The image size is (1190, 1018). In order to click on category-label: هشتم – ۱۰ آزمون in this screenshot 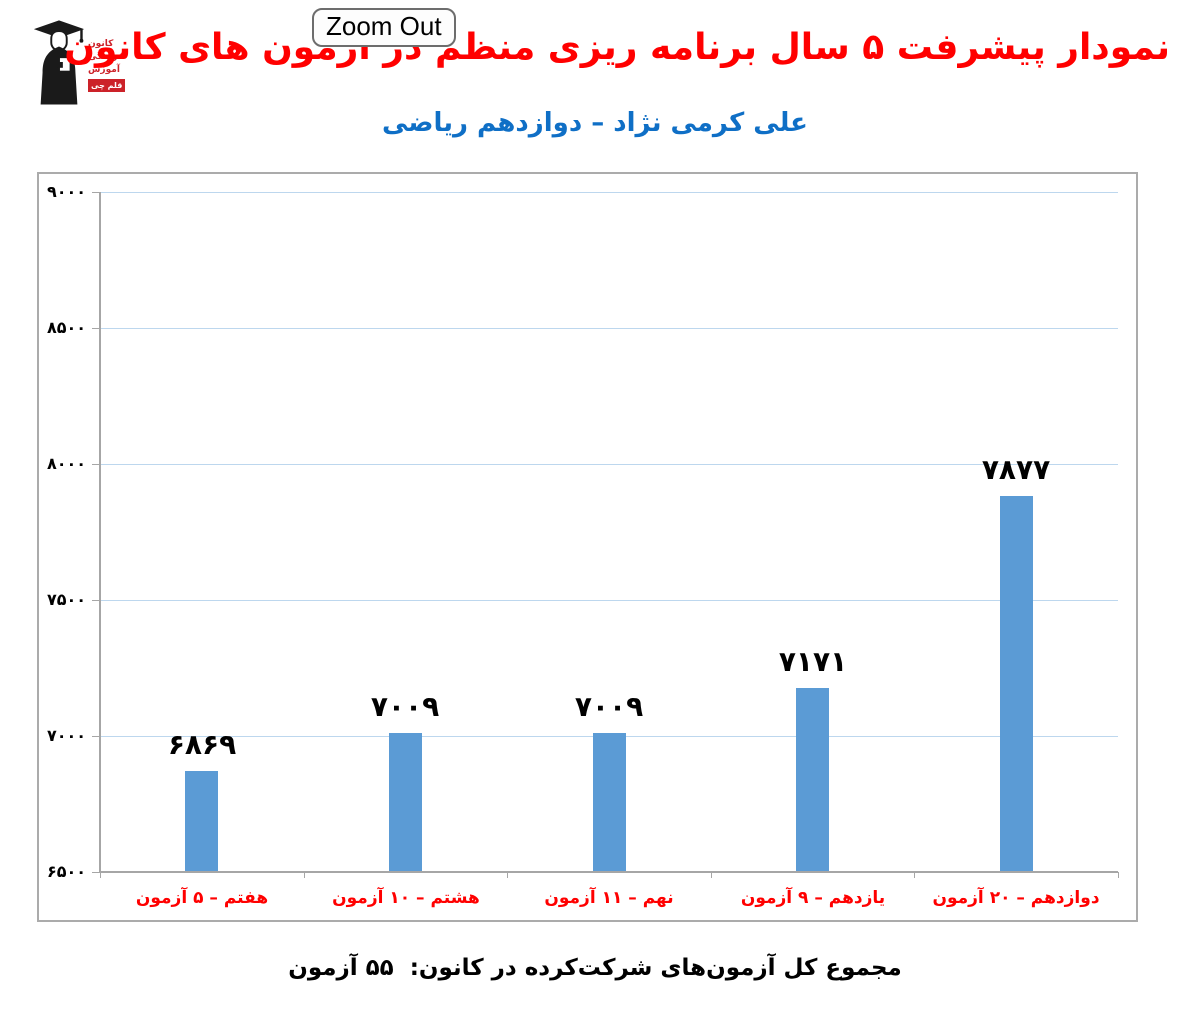, I will do `click(406, 898)`.